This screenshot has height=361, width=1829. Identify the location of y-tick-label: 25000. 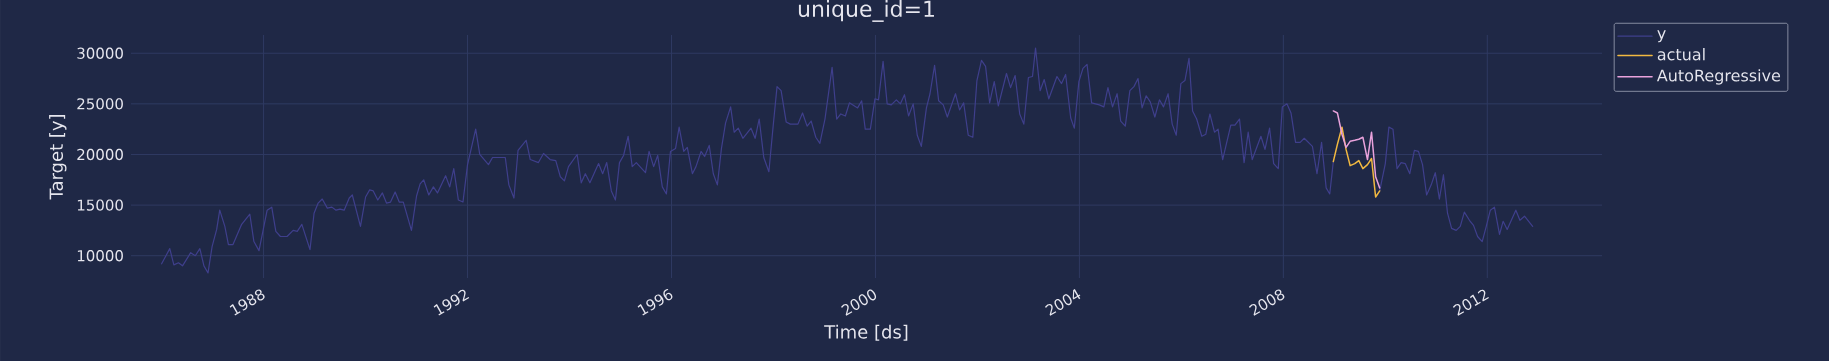
(100, 104).